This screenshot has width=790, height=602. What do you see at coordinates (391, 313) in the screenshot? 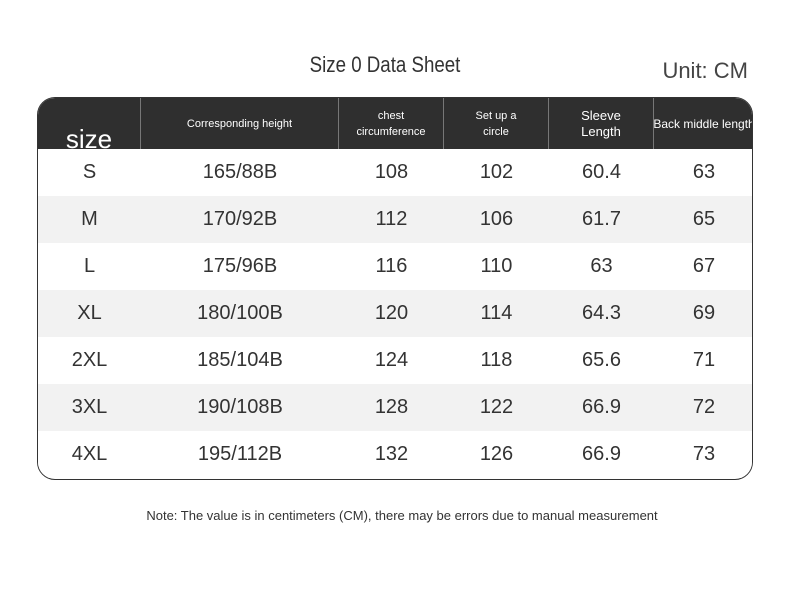
I see `table-cell: 120` at bounding box center [391, 313].